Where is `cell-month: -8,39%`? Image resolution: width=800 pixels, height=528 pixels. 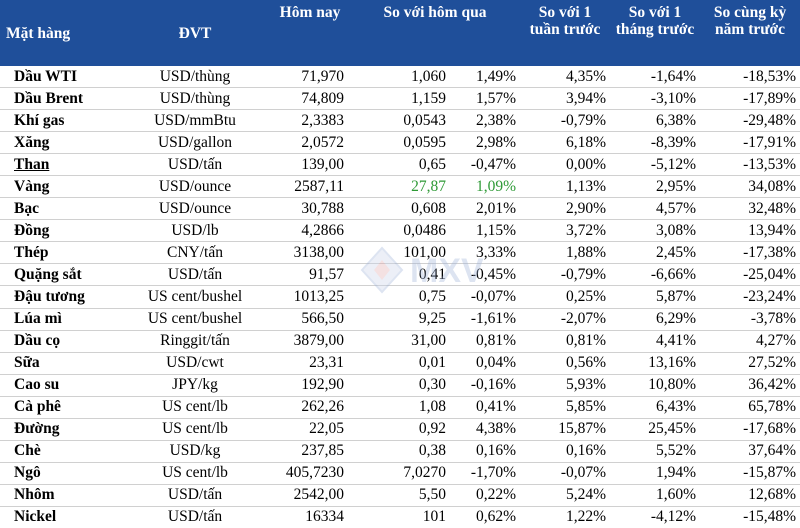 cell-month: -8,39% is located at coordinates (655, 142).